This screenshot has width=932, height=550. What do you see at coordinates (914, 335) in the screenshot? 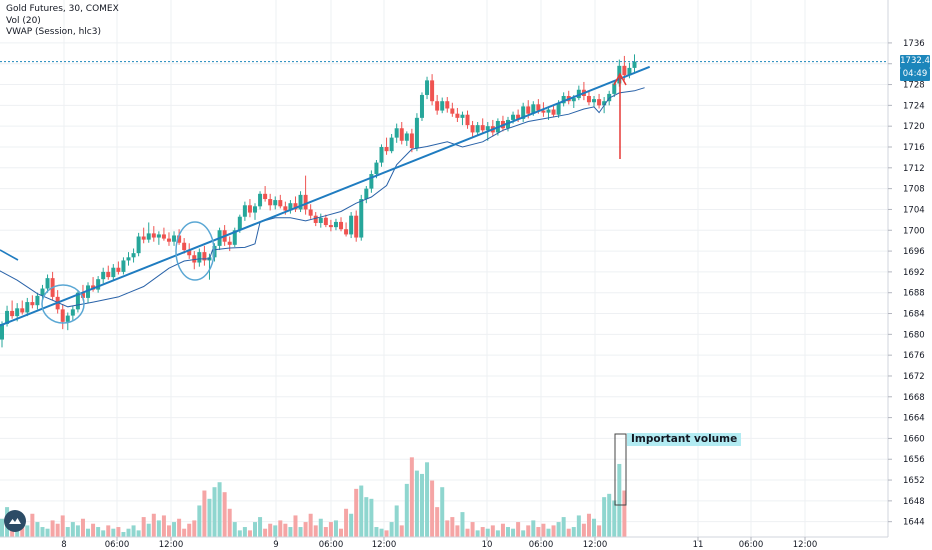
I see `price-tick-label: 1680` at bounding box center [914, 335].